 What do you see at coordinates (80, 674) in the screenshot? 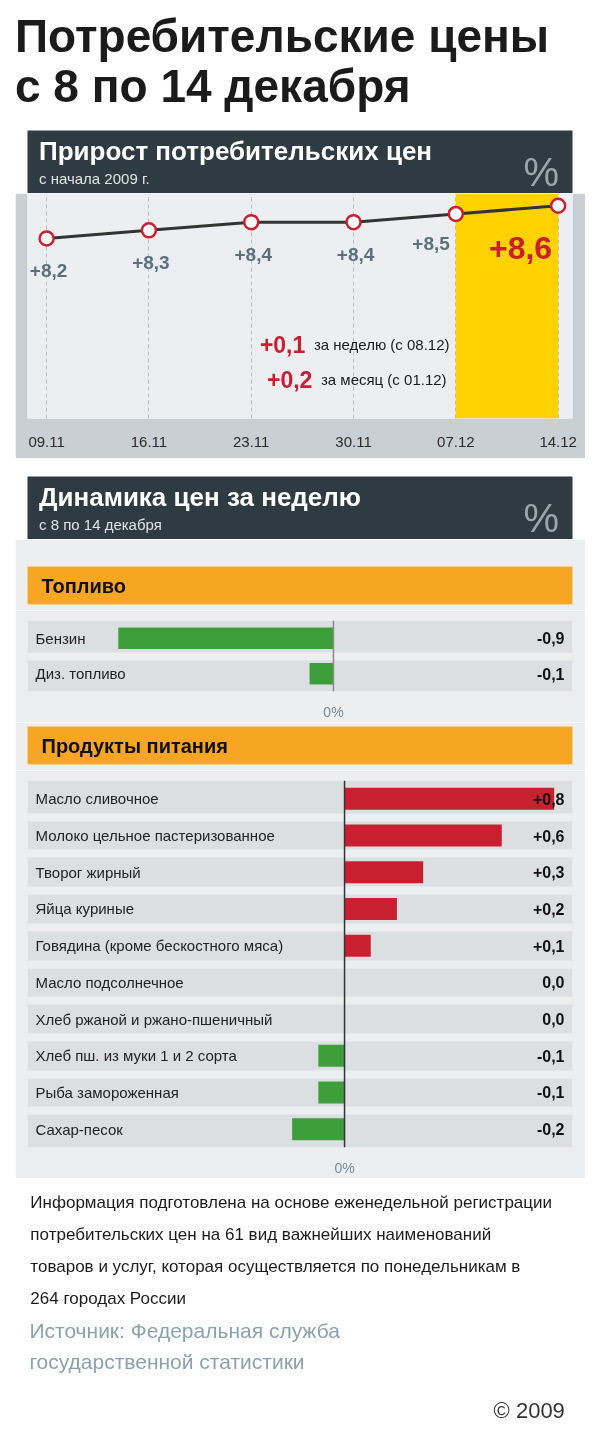
I see `y-tick-label: Диз. топливо` at bounding box center [80, 674].